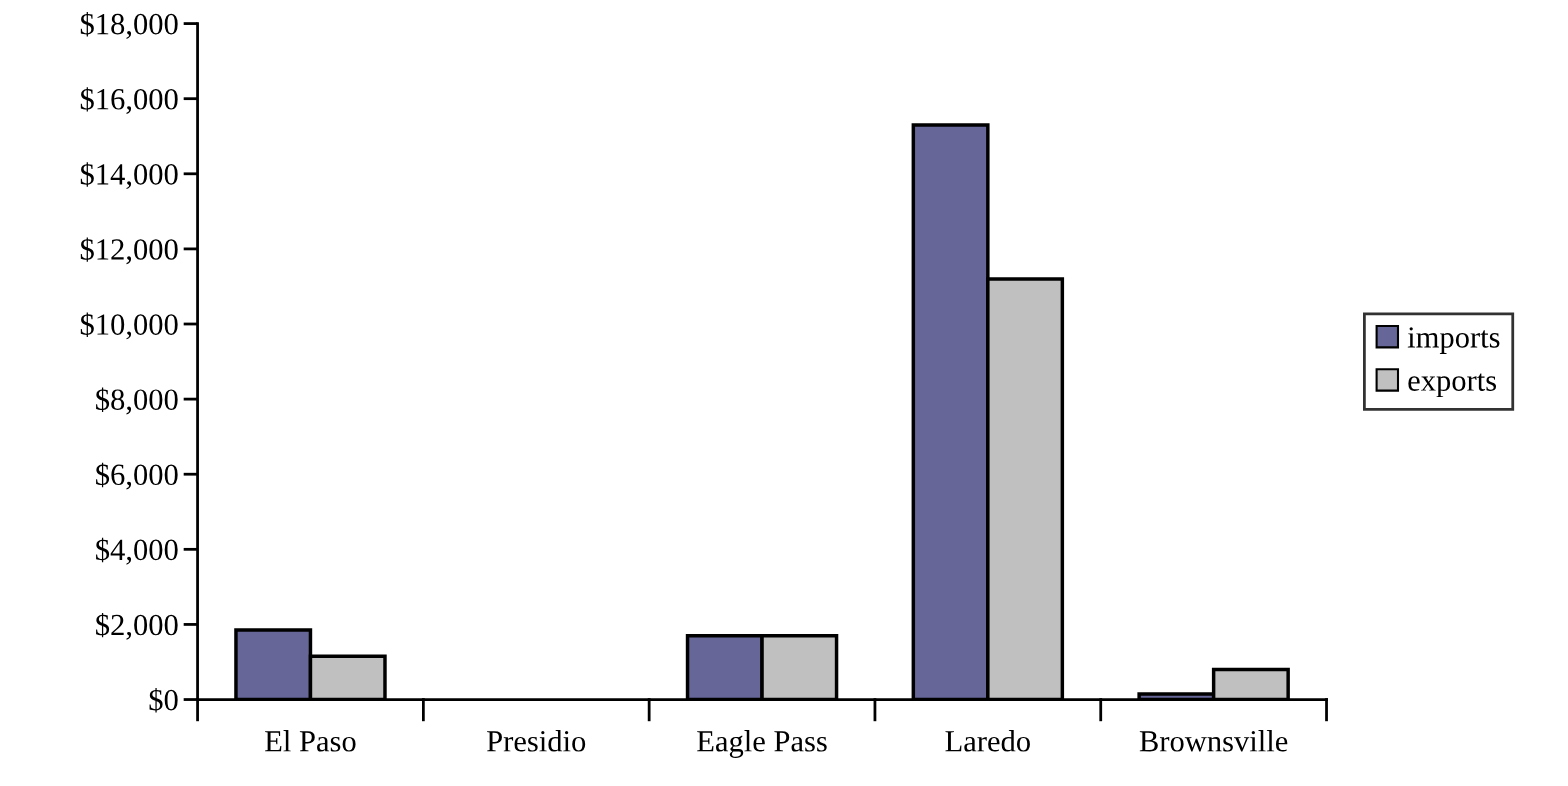 Image resolution: width=1568 pixels, height=786 pixels. Describe the element at coordinates (310, 741) in the screenshot. I see `x-tick-label: El Paso` at that location.